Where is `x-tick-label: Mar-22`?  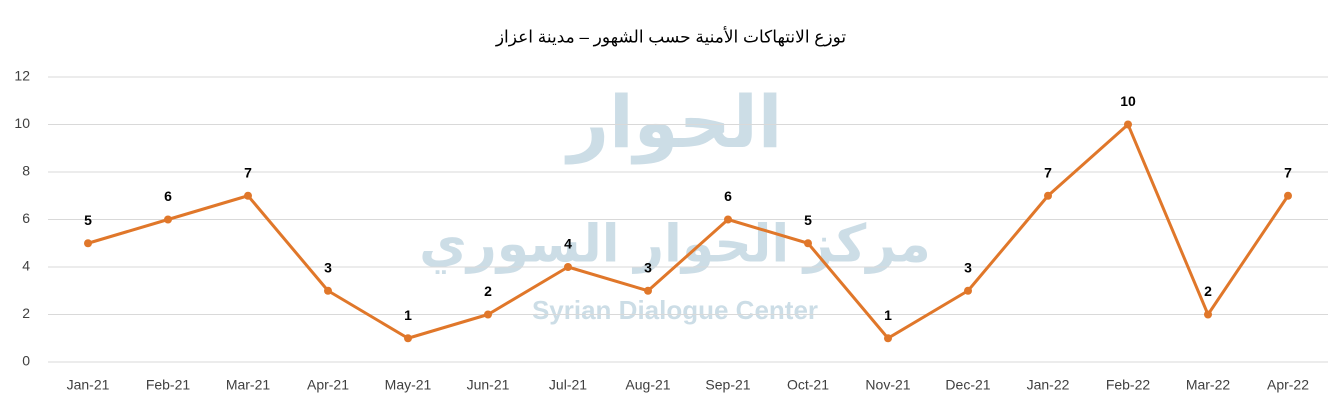 x-tick-label: Mar-22 is located at coordinates (1208, 385).